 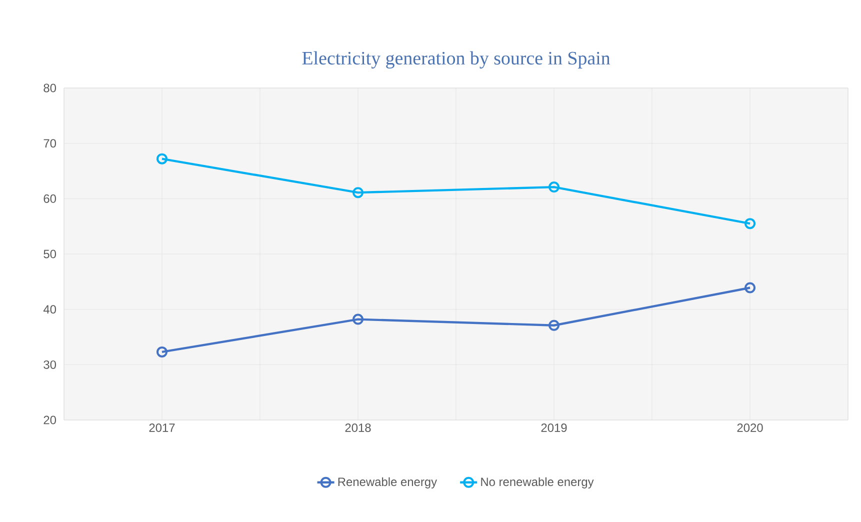 What do you see at coordinates (50, 88) in the screenshot?
I see `y-tick-label: 80` at bounding box center [50, 88].